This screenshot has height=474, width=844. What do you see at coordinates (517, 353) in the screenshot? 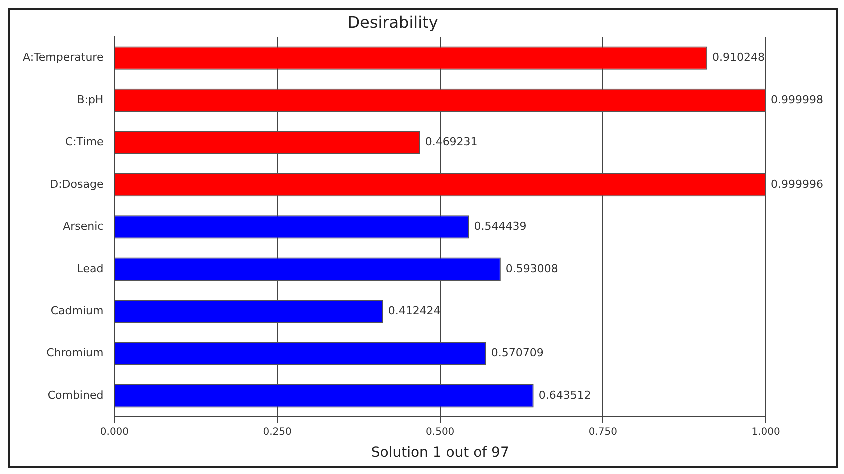
I see `data-label: 0.570709` at bounding box center [517, 353].